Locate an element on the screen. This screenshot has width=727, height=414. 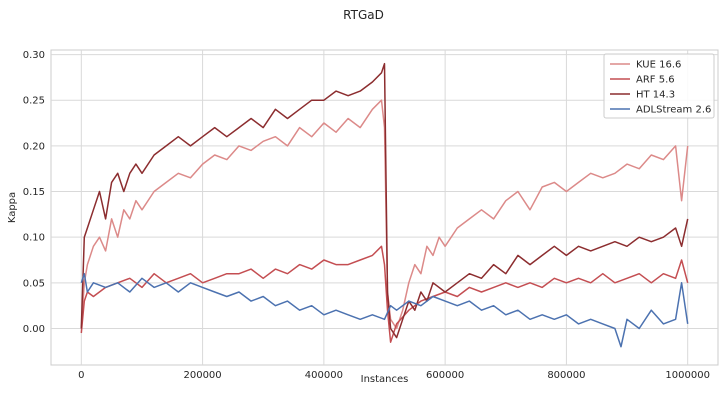
legend-label: HT 14.3 is located at coordinates (655, 95).